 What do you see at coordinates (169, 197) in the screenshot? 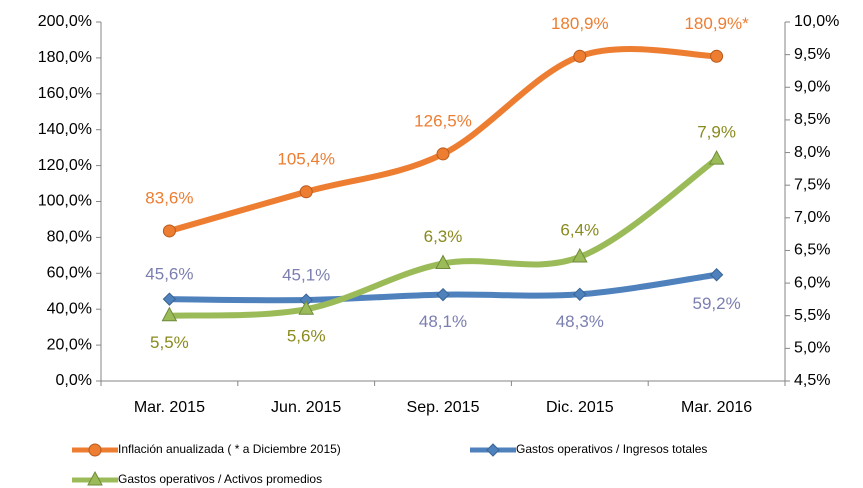
I see `value-label: 83,6%` at bounding box center [169, 197].